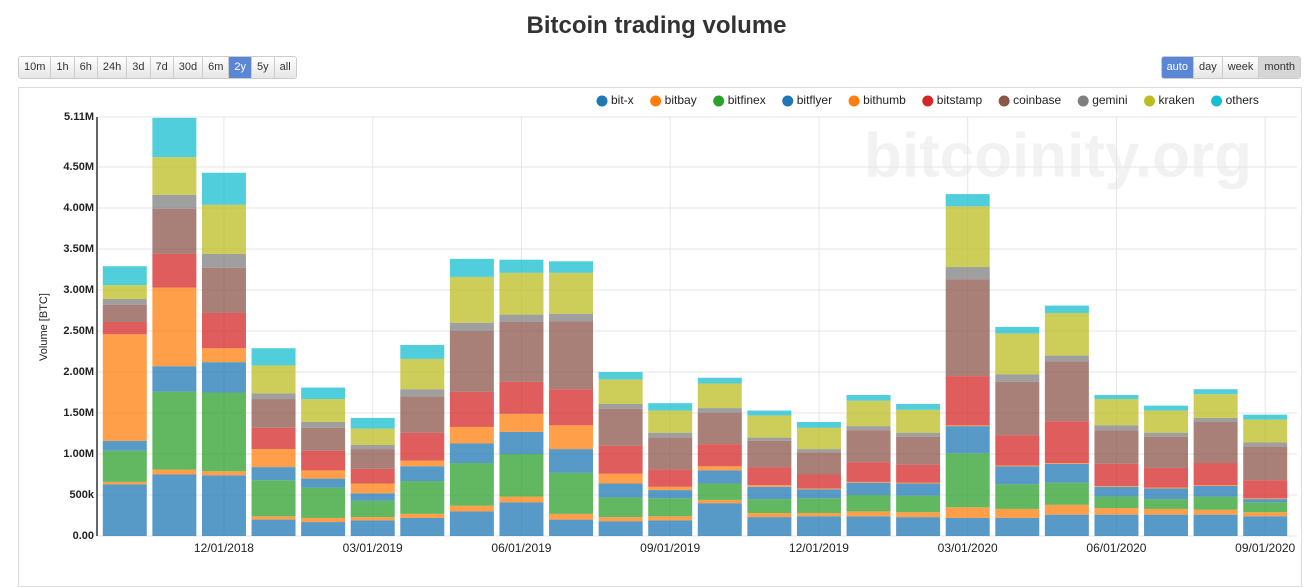 The height and width of the screenshot is (588, 1313). What do you see at coordinates (1207, 67) in the screenshot?
I see `button: day` at bounding box center [1207, 67].